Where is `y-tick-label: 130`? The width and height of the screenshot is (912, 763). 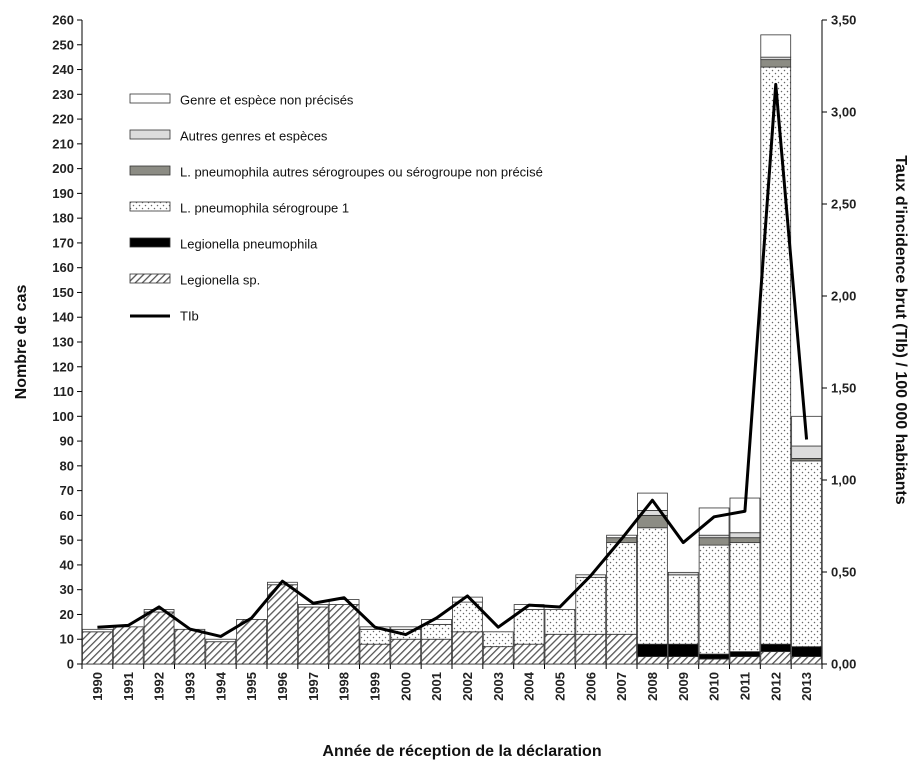
y-tick-label: 130 is located at coordinates (63, 342).